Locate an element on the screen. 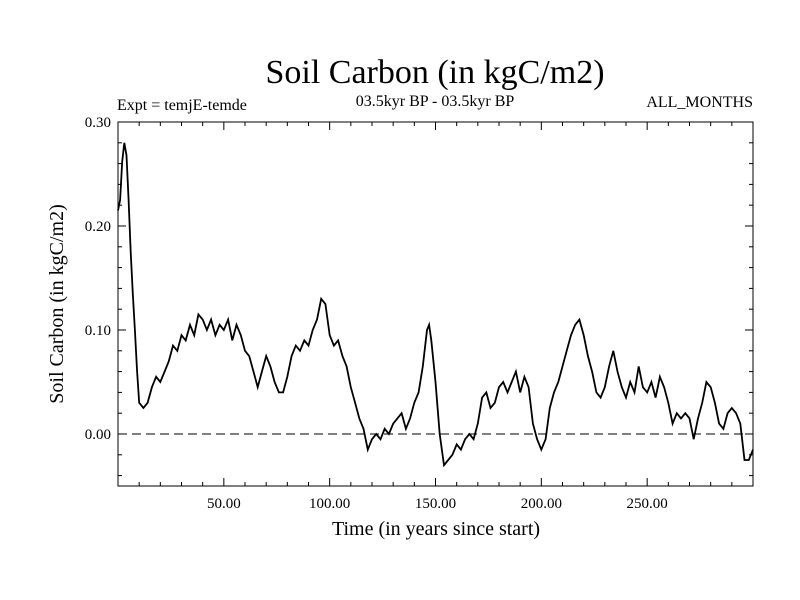  chart-title: Soil Carbon (in kgC/m2) is located at coordinates (434, 72).